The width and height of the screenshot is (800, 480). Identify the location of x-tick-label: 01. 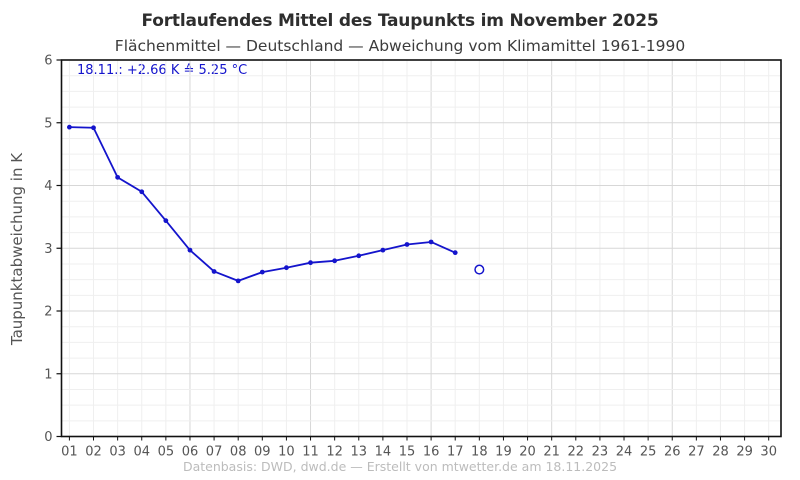
(69, 452).